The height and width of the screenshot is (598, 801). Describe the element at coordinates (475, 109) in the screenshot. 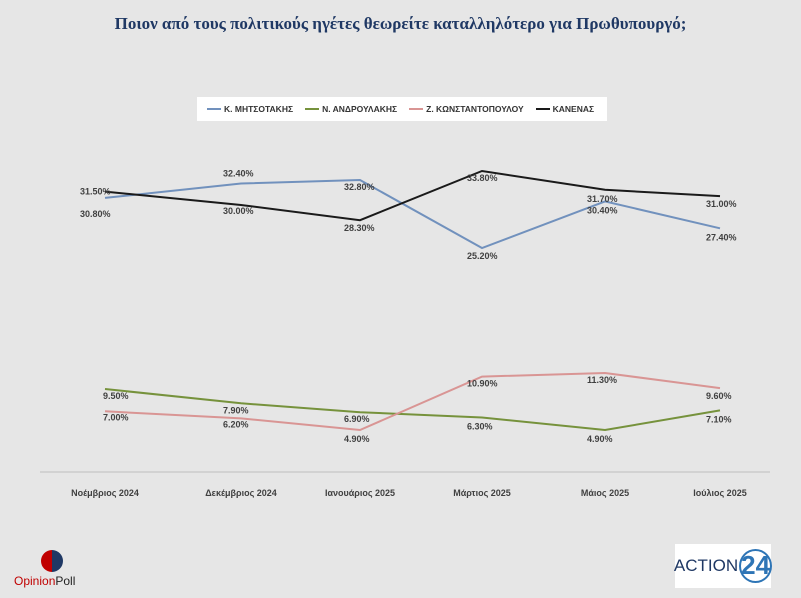

I see `legend-label: Ζ. ΚΩΝΣΤΑΝΤΟΠΟΥΛΟΥ` at that location.